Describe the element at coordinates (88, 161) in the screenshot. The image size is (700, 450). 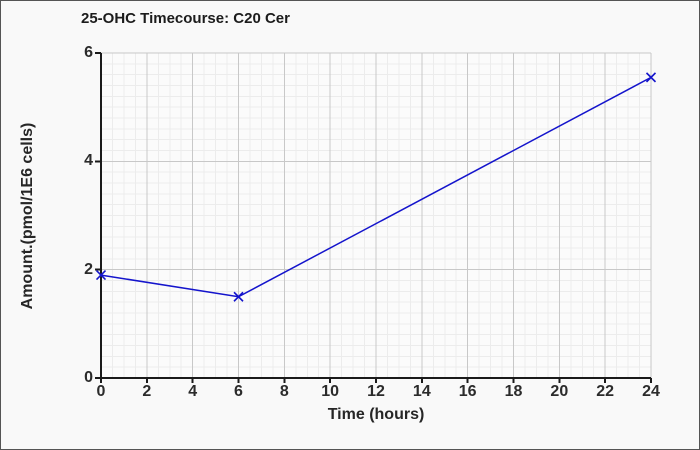
I see `y-tick-label: 4` at that location.